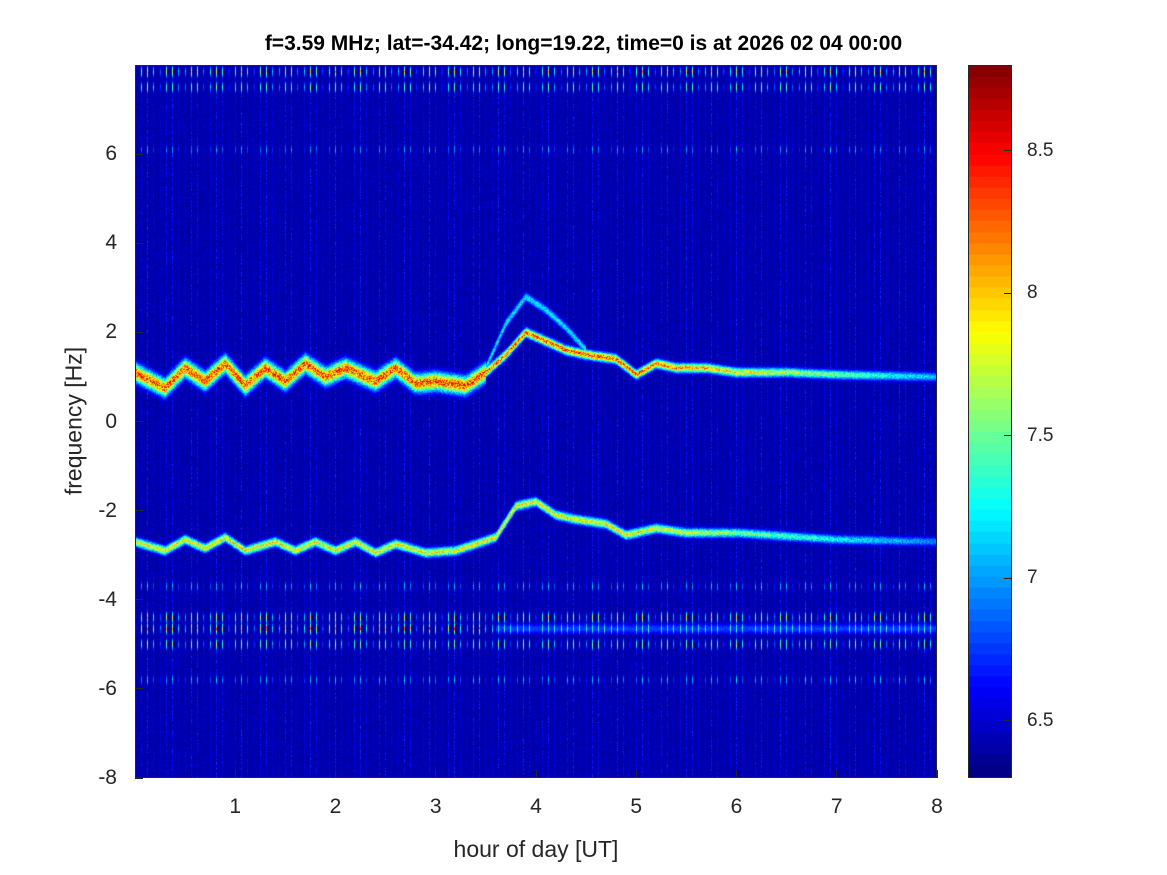 This screenshot has height=875, width=1167. What do you see at coordinates (435, 806) in the screenshot?
I see `x-tick-label: 3` at bounding box center [435, 806].